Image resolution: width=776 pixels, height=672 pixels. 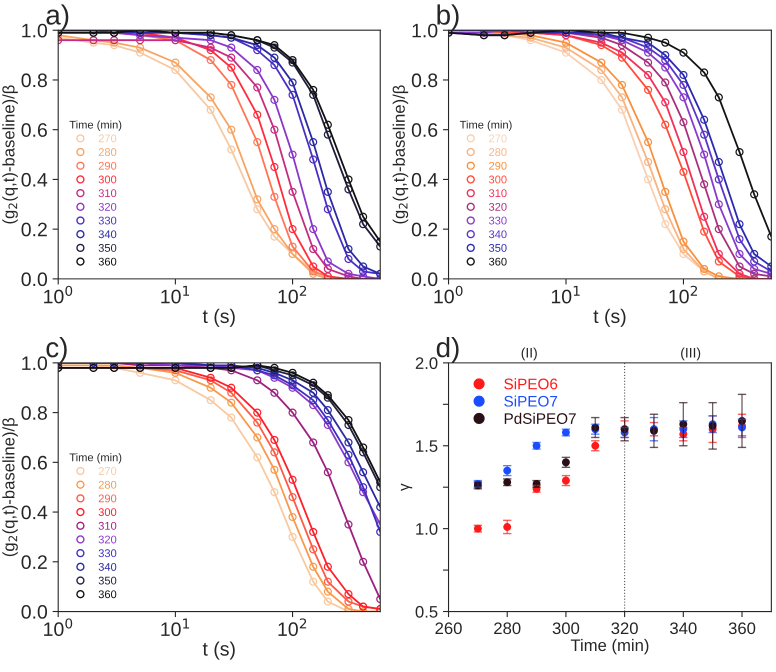 What do you see at coordinates (529, 353) in the screenshot?
I see `text: (II)` at bounding box center [529, 353].